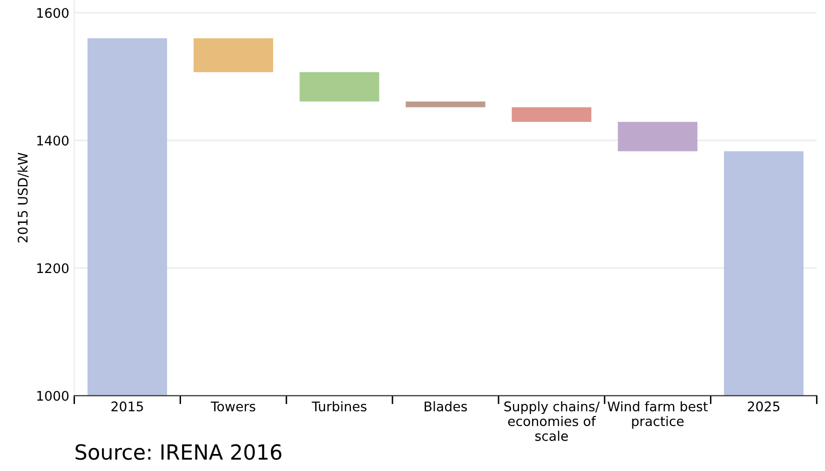 This screenshot has width=825, height=471. What do you see at coordinates (53, 13) in the screenshot?
I see `y-tick-label: 1600` at bounding box center [53, 13].